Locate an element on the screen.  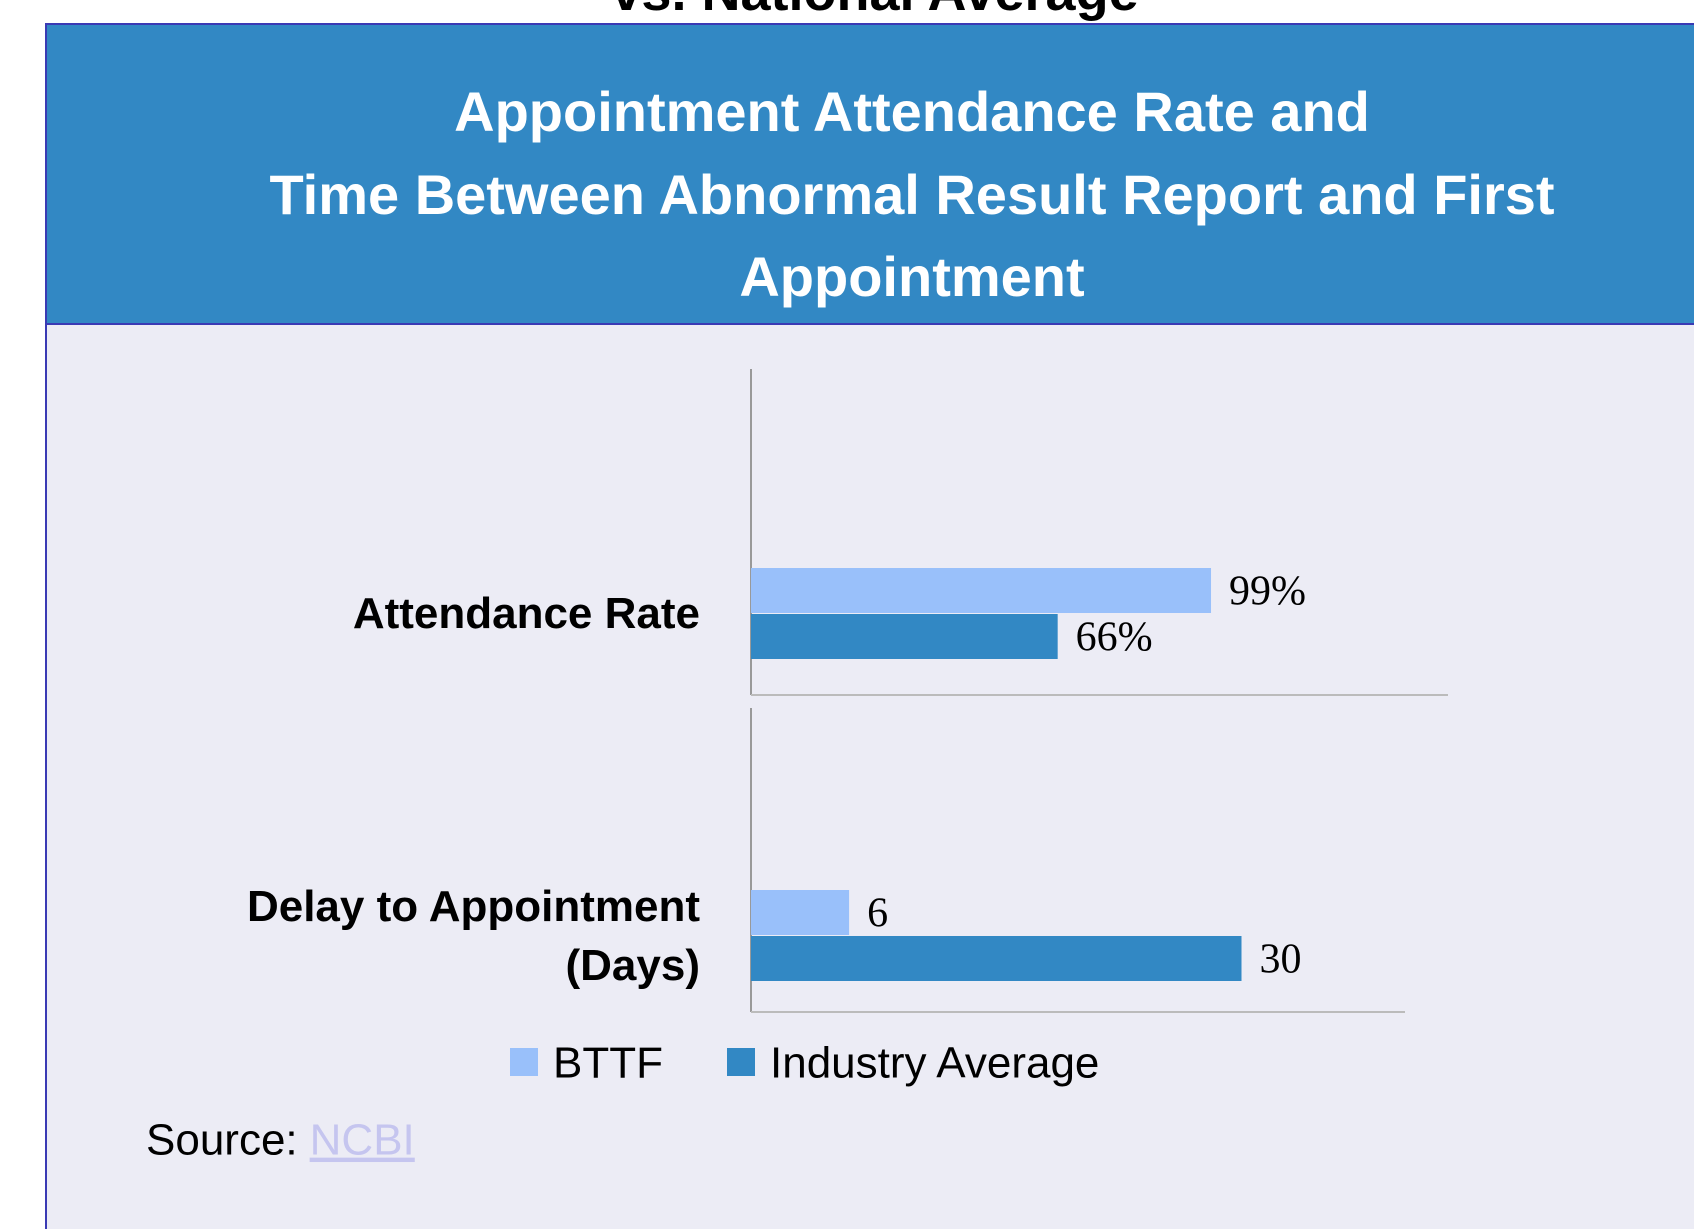
data-label: 30 is located at coordinates (1281, 960).